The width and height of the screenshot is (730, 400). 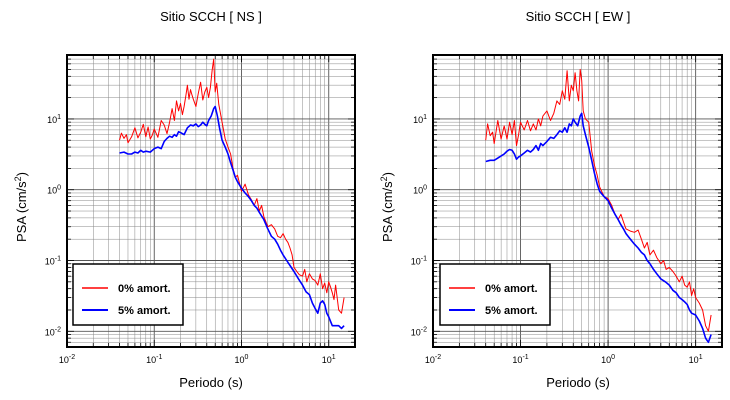 I want to click on chart-title: Sitio SCCH [ EW ], so click(x=578, y=16).